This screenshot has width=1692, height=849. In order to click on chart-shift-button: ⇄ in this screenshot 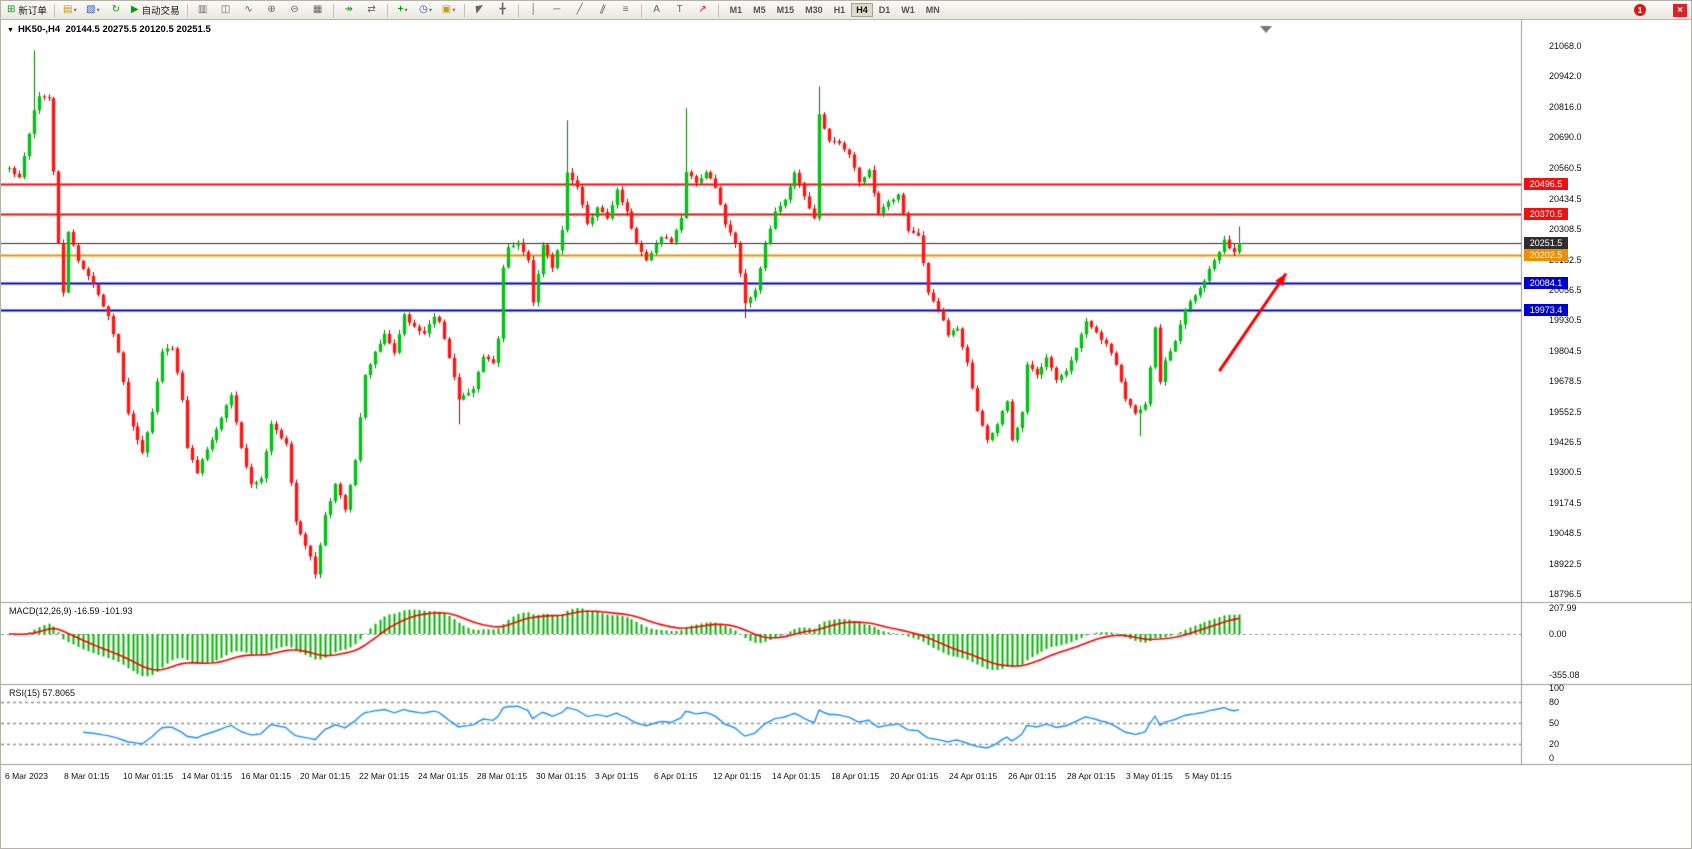, I will do `click(372, 10)`.